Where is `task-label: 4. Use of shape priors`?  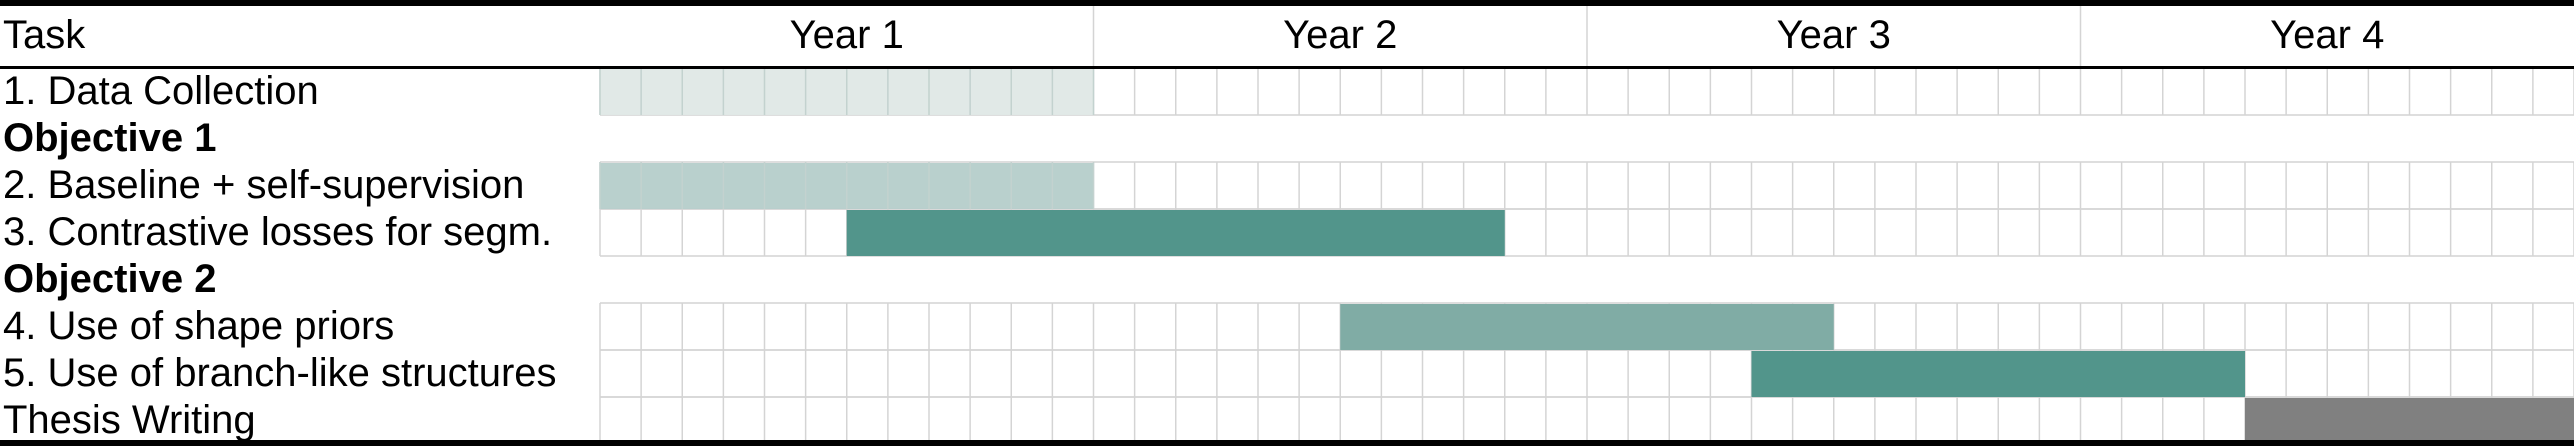
task-label: 4. Use of shape priors is located at coordinates (198, 326).